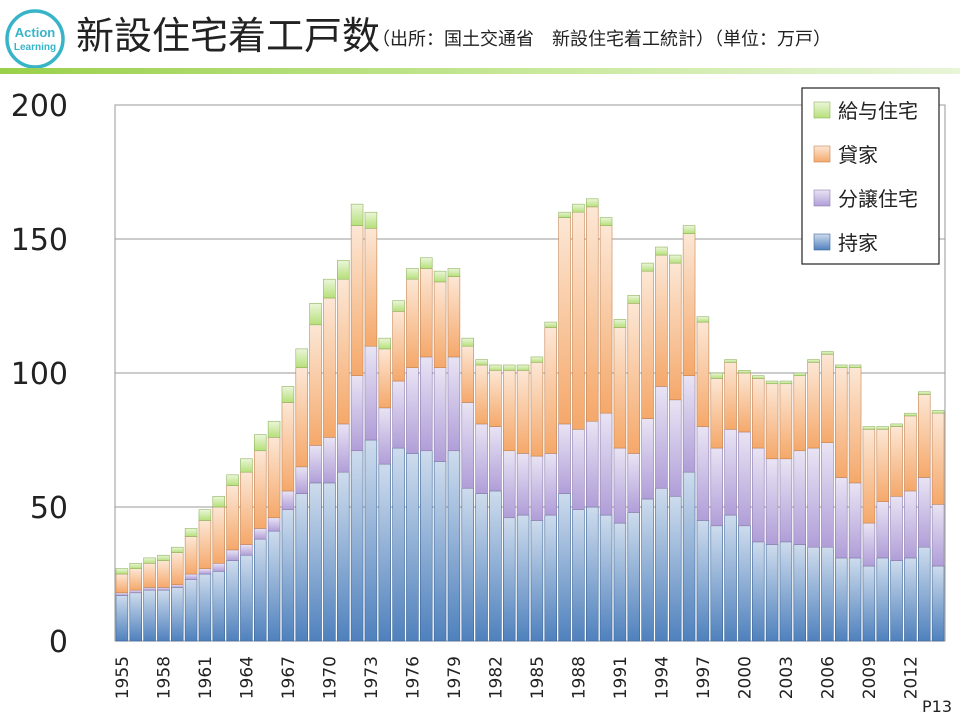 The width and height of the screenshot is (960, 720). I want to click on bar-owner-1968, so click(301, 567).